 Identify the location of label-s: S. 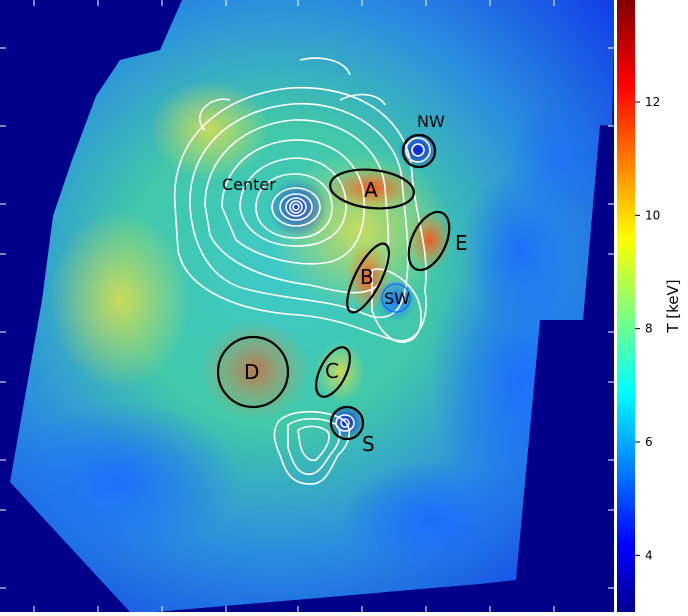
(368, 444).